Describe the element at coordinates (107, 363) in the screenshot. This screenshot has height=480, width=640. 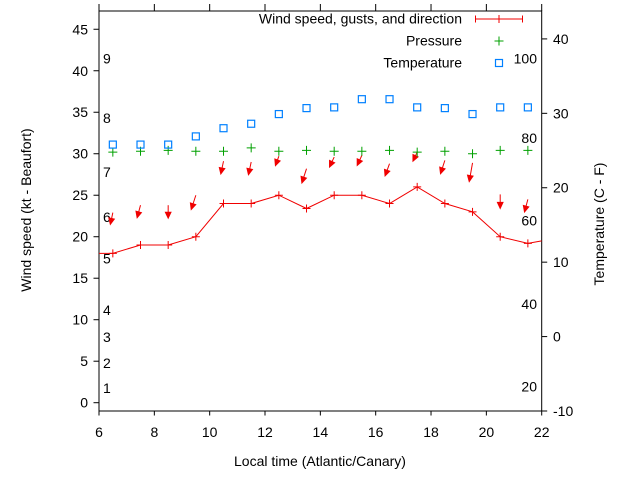
I see `beaufort-scale-label: 2` at that location.